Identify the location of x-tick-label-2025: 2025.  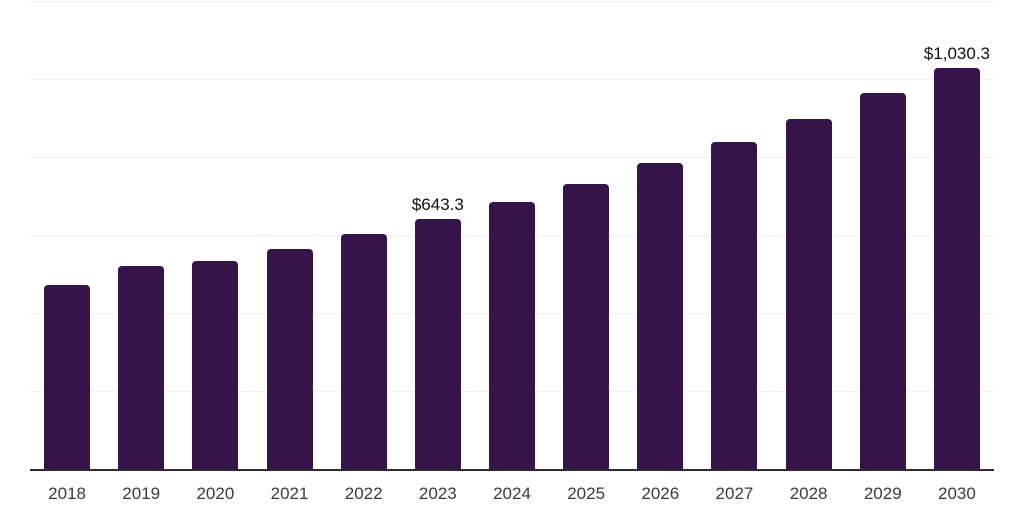
(586, 493).